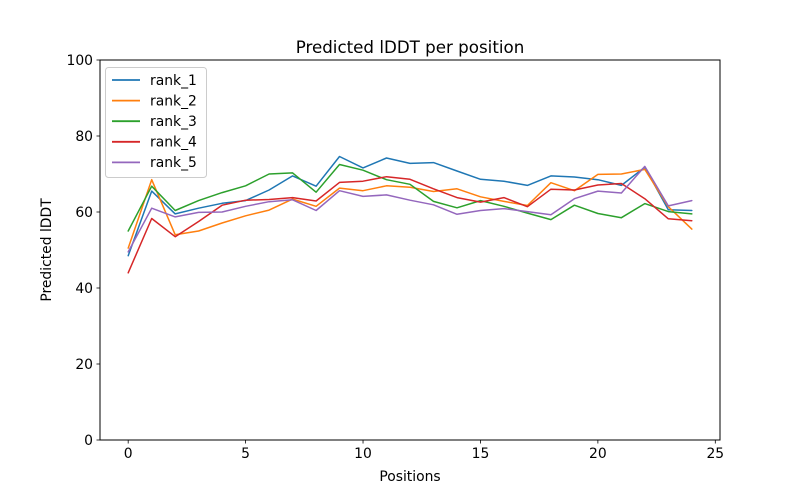 The width and height of the screenshot is (800, 500). Describe the element at coordinates (715, 454) in the screenshot. I see `x-tick-label: 25` at that location.